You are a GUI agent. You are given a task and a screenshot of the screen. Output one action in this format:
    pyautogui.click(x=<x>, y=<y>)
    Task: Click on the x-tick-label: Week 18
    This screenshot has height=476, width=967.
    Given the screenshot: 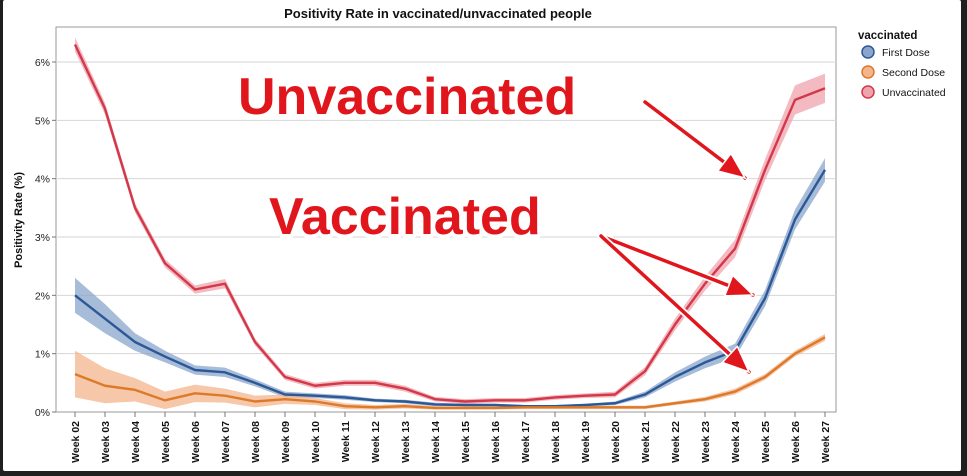 What is the action you would take?
    pyautogui.click(x=556, y=442)
    